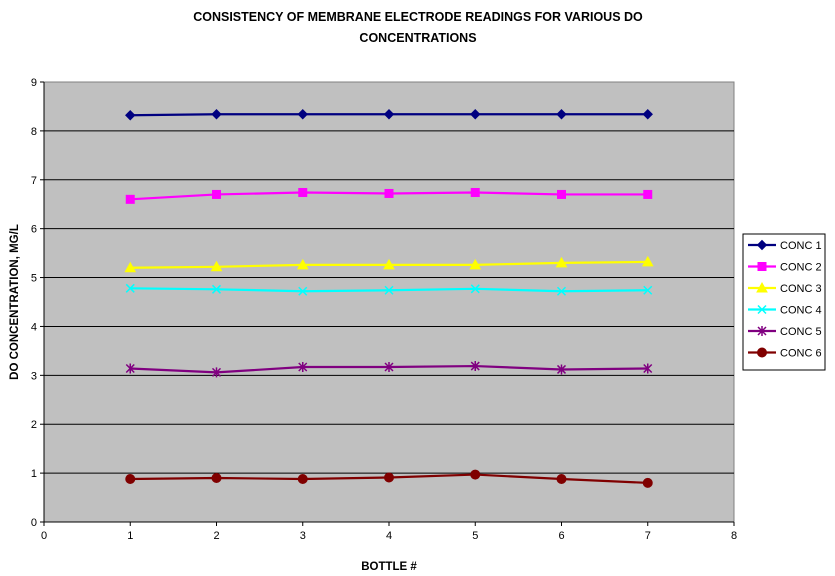 The image size is (835, 576). I want to click on y-tick-label: 9, so click(34, 83).